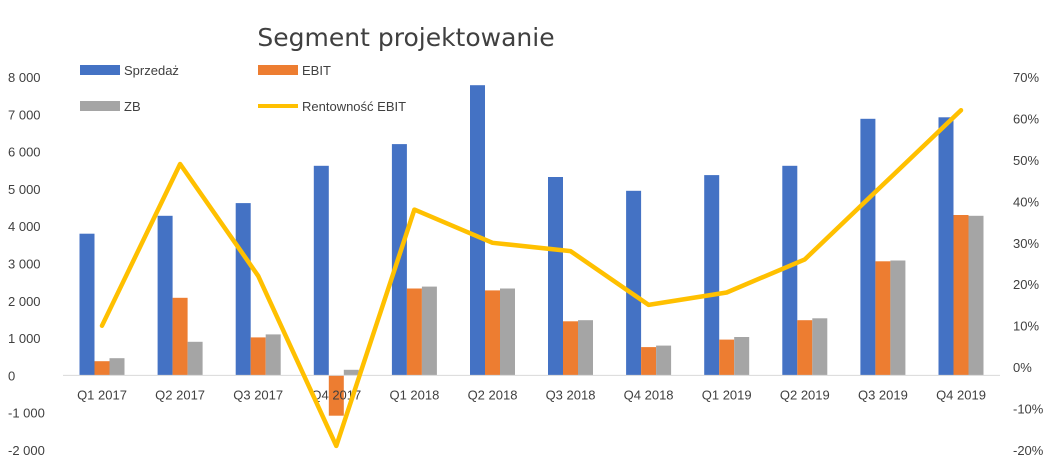 This screenshot has width=1056, height=459. Describe the element at coordinates (316, 70) in the screenshot. I see `legend-label: EBIT` at that location.